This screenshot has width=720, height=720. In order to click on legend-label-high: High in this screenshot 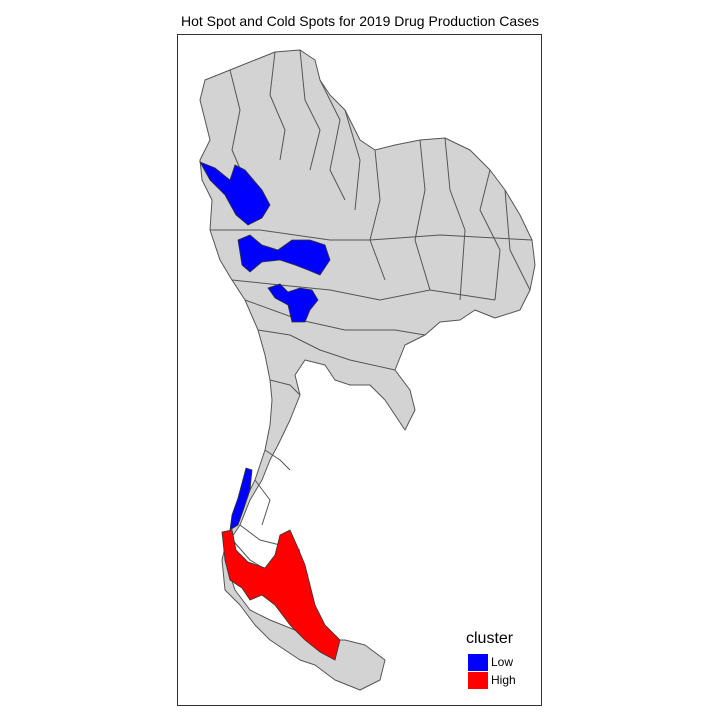, I will do `click(503, 680)`.